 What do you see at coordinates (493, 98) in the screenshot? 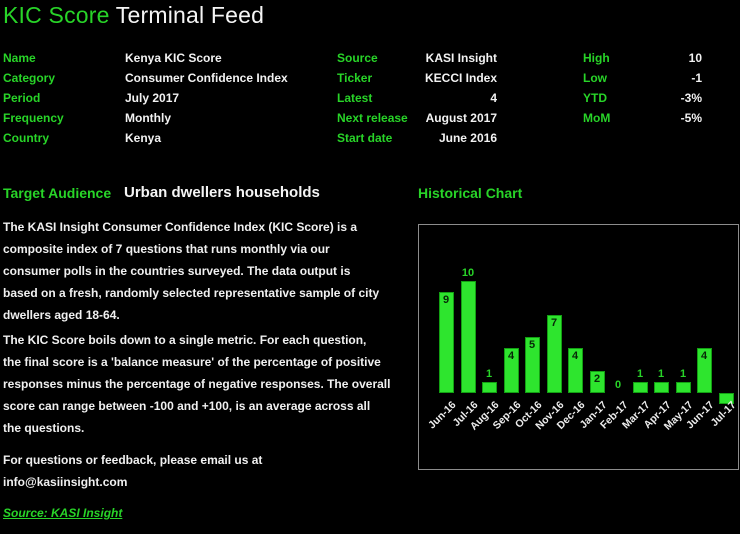
I see `meta-value-latest: 4` at bounding box center [493, 98].